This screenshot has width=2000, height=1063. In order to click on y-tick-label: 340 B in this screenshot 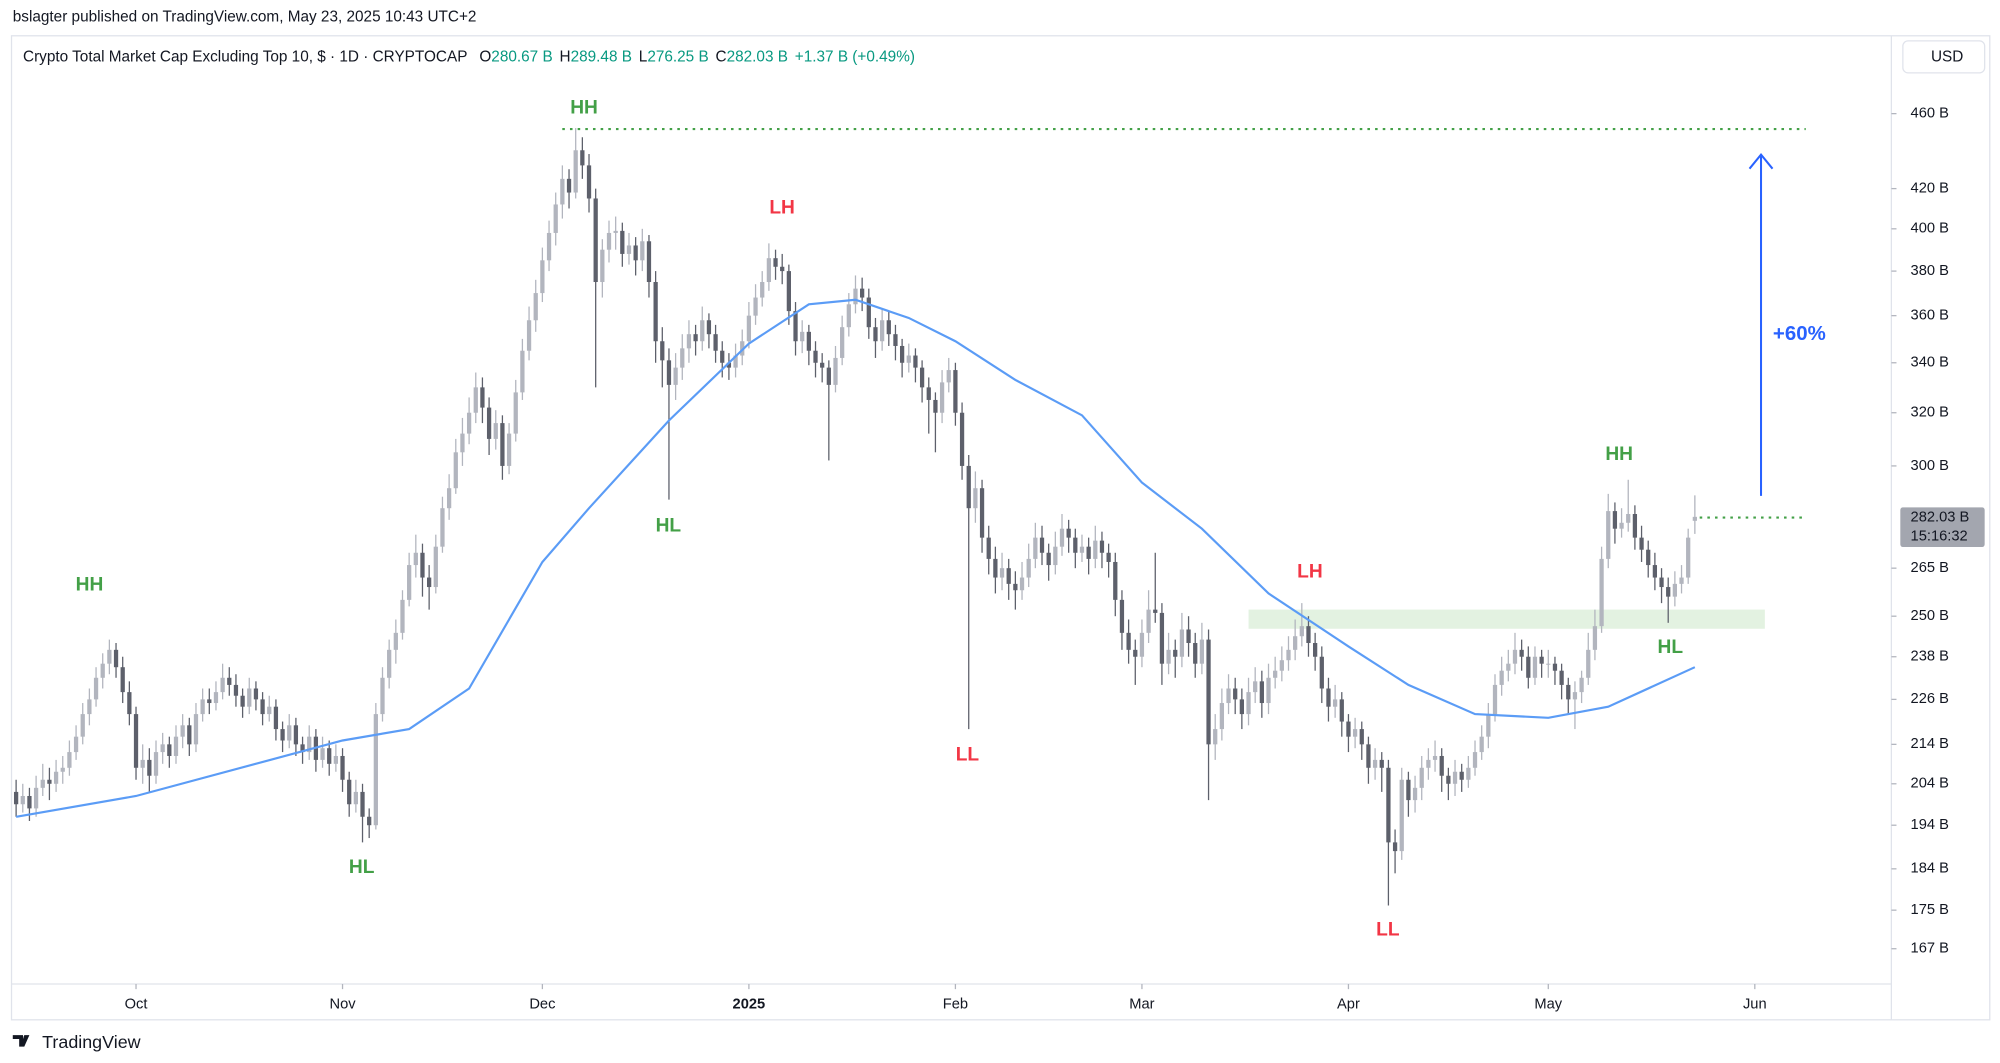, I will do `click(1930, 363)`.